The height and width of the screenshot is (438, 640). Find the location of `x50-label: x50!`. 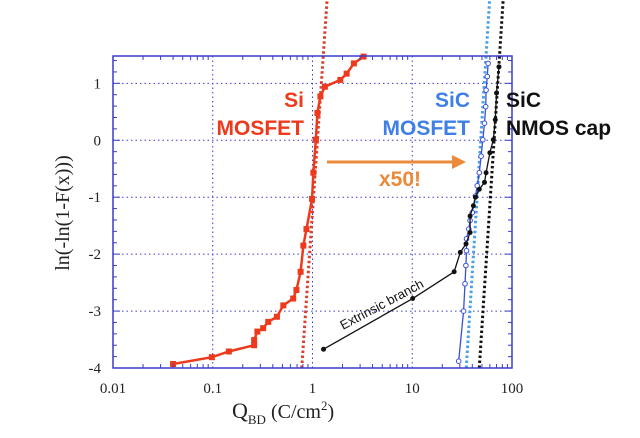

x50-label: x50! is located at coordinates (400, 179).